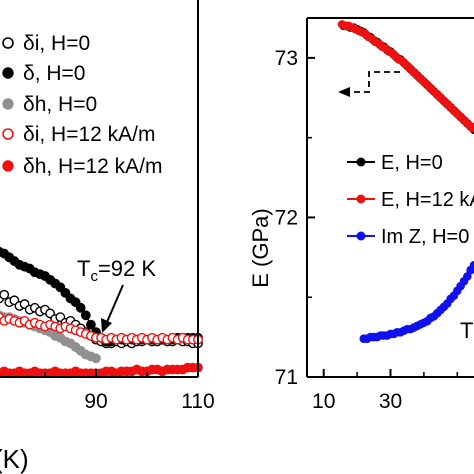  I want to click on legend-item-e-h12: E, H=12 kA/m, so click(410, 200).